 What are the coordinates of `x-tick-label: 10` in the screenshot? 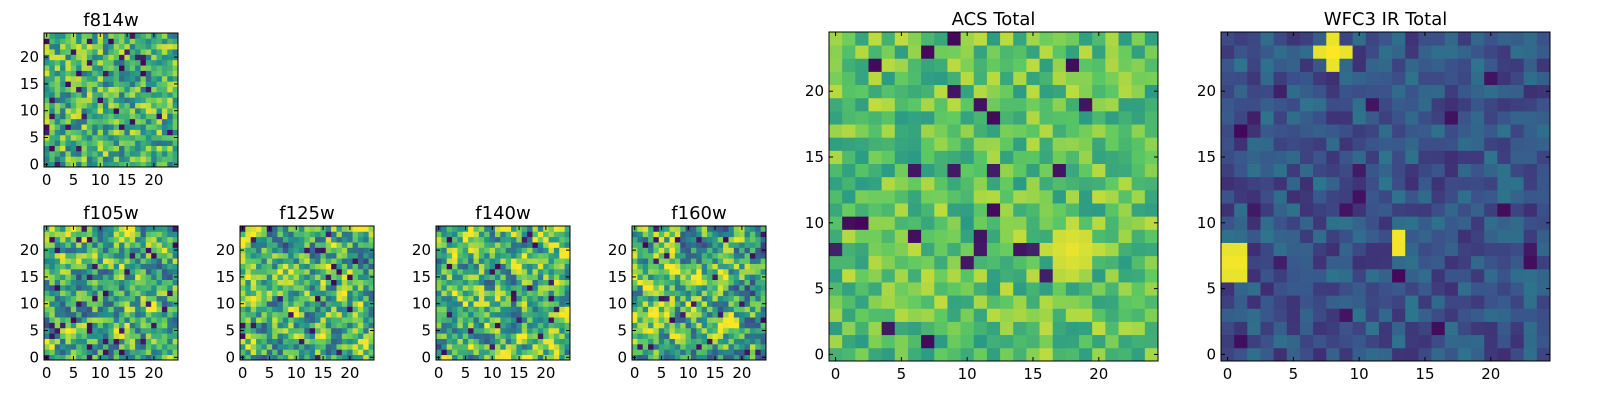 It's located at (1359, 374).